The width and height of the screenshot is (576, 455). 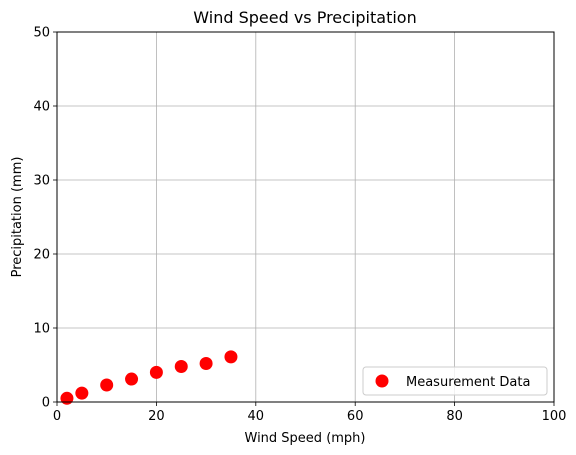 I want to click on x-tick-label: 40, so click(x=256, y=416).